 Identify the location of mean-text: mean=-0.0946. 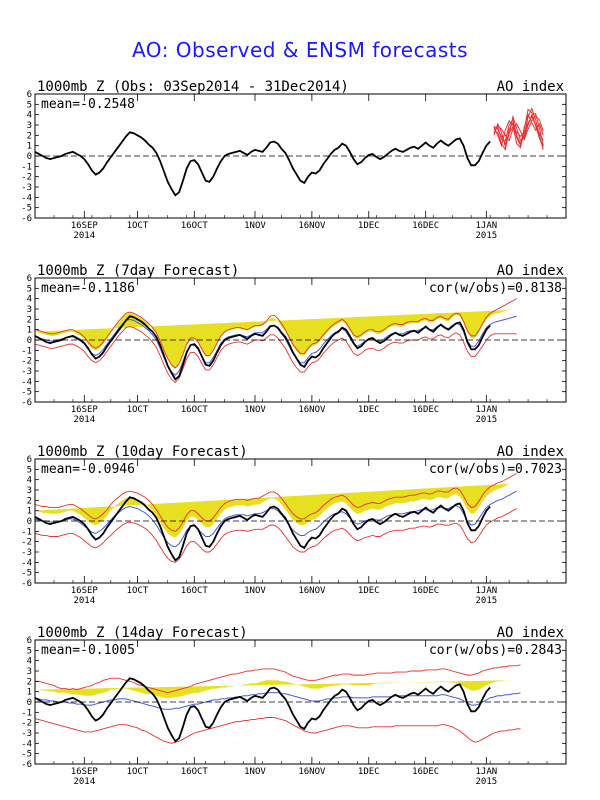
(88, 469).